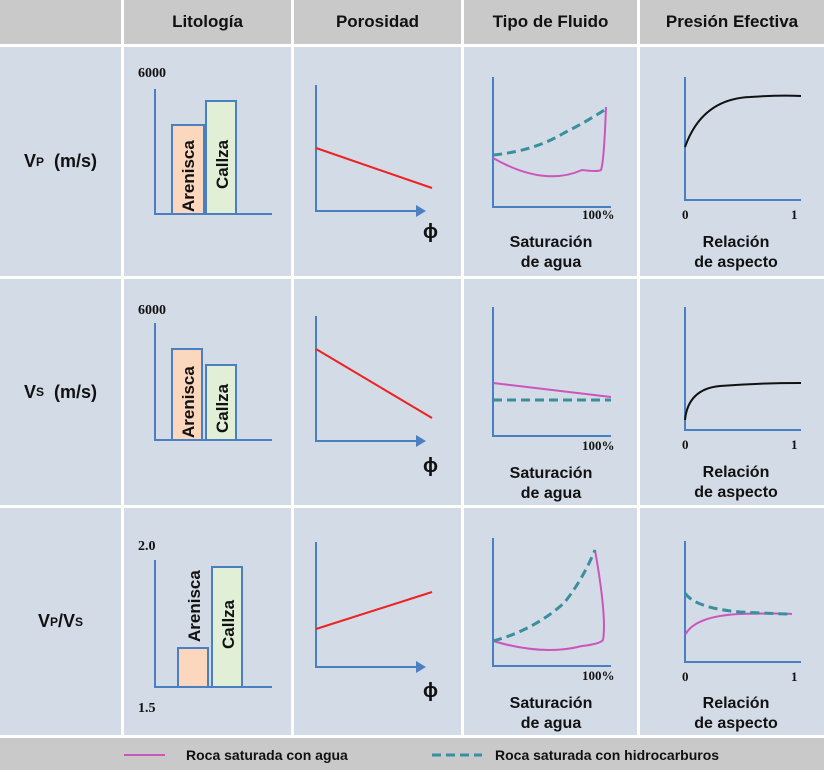  What do you see at coordinates (227, 627) in the screenshot?
I see `vpvs-bar-callza` at bounding box center [227, 627].